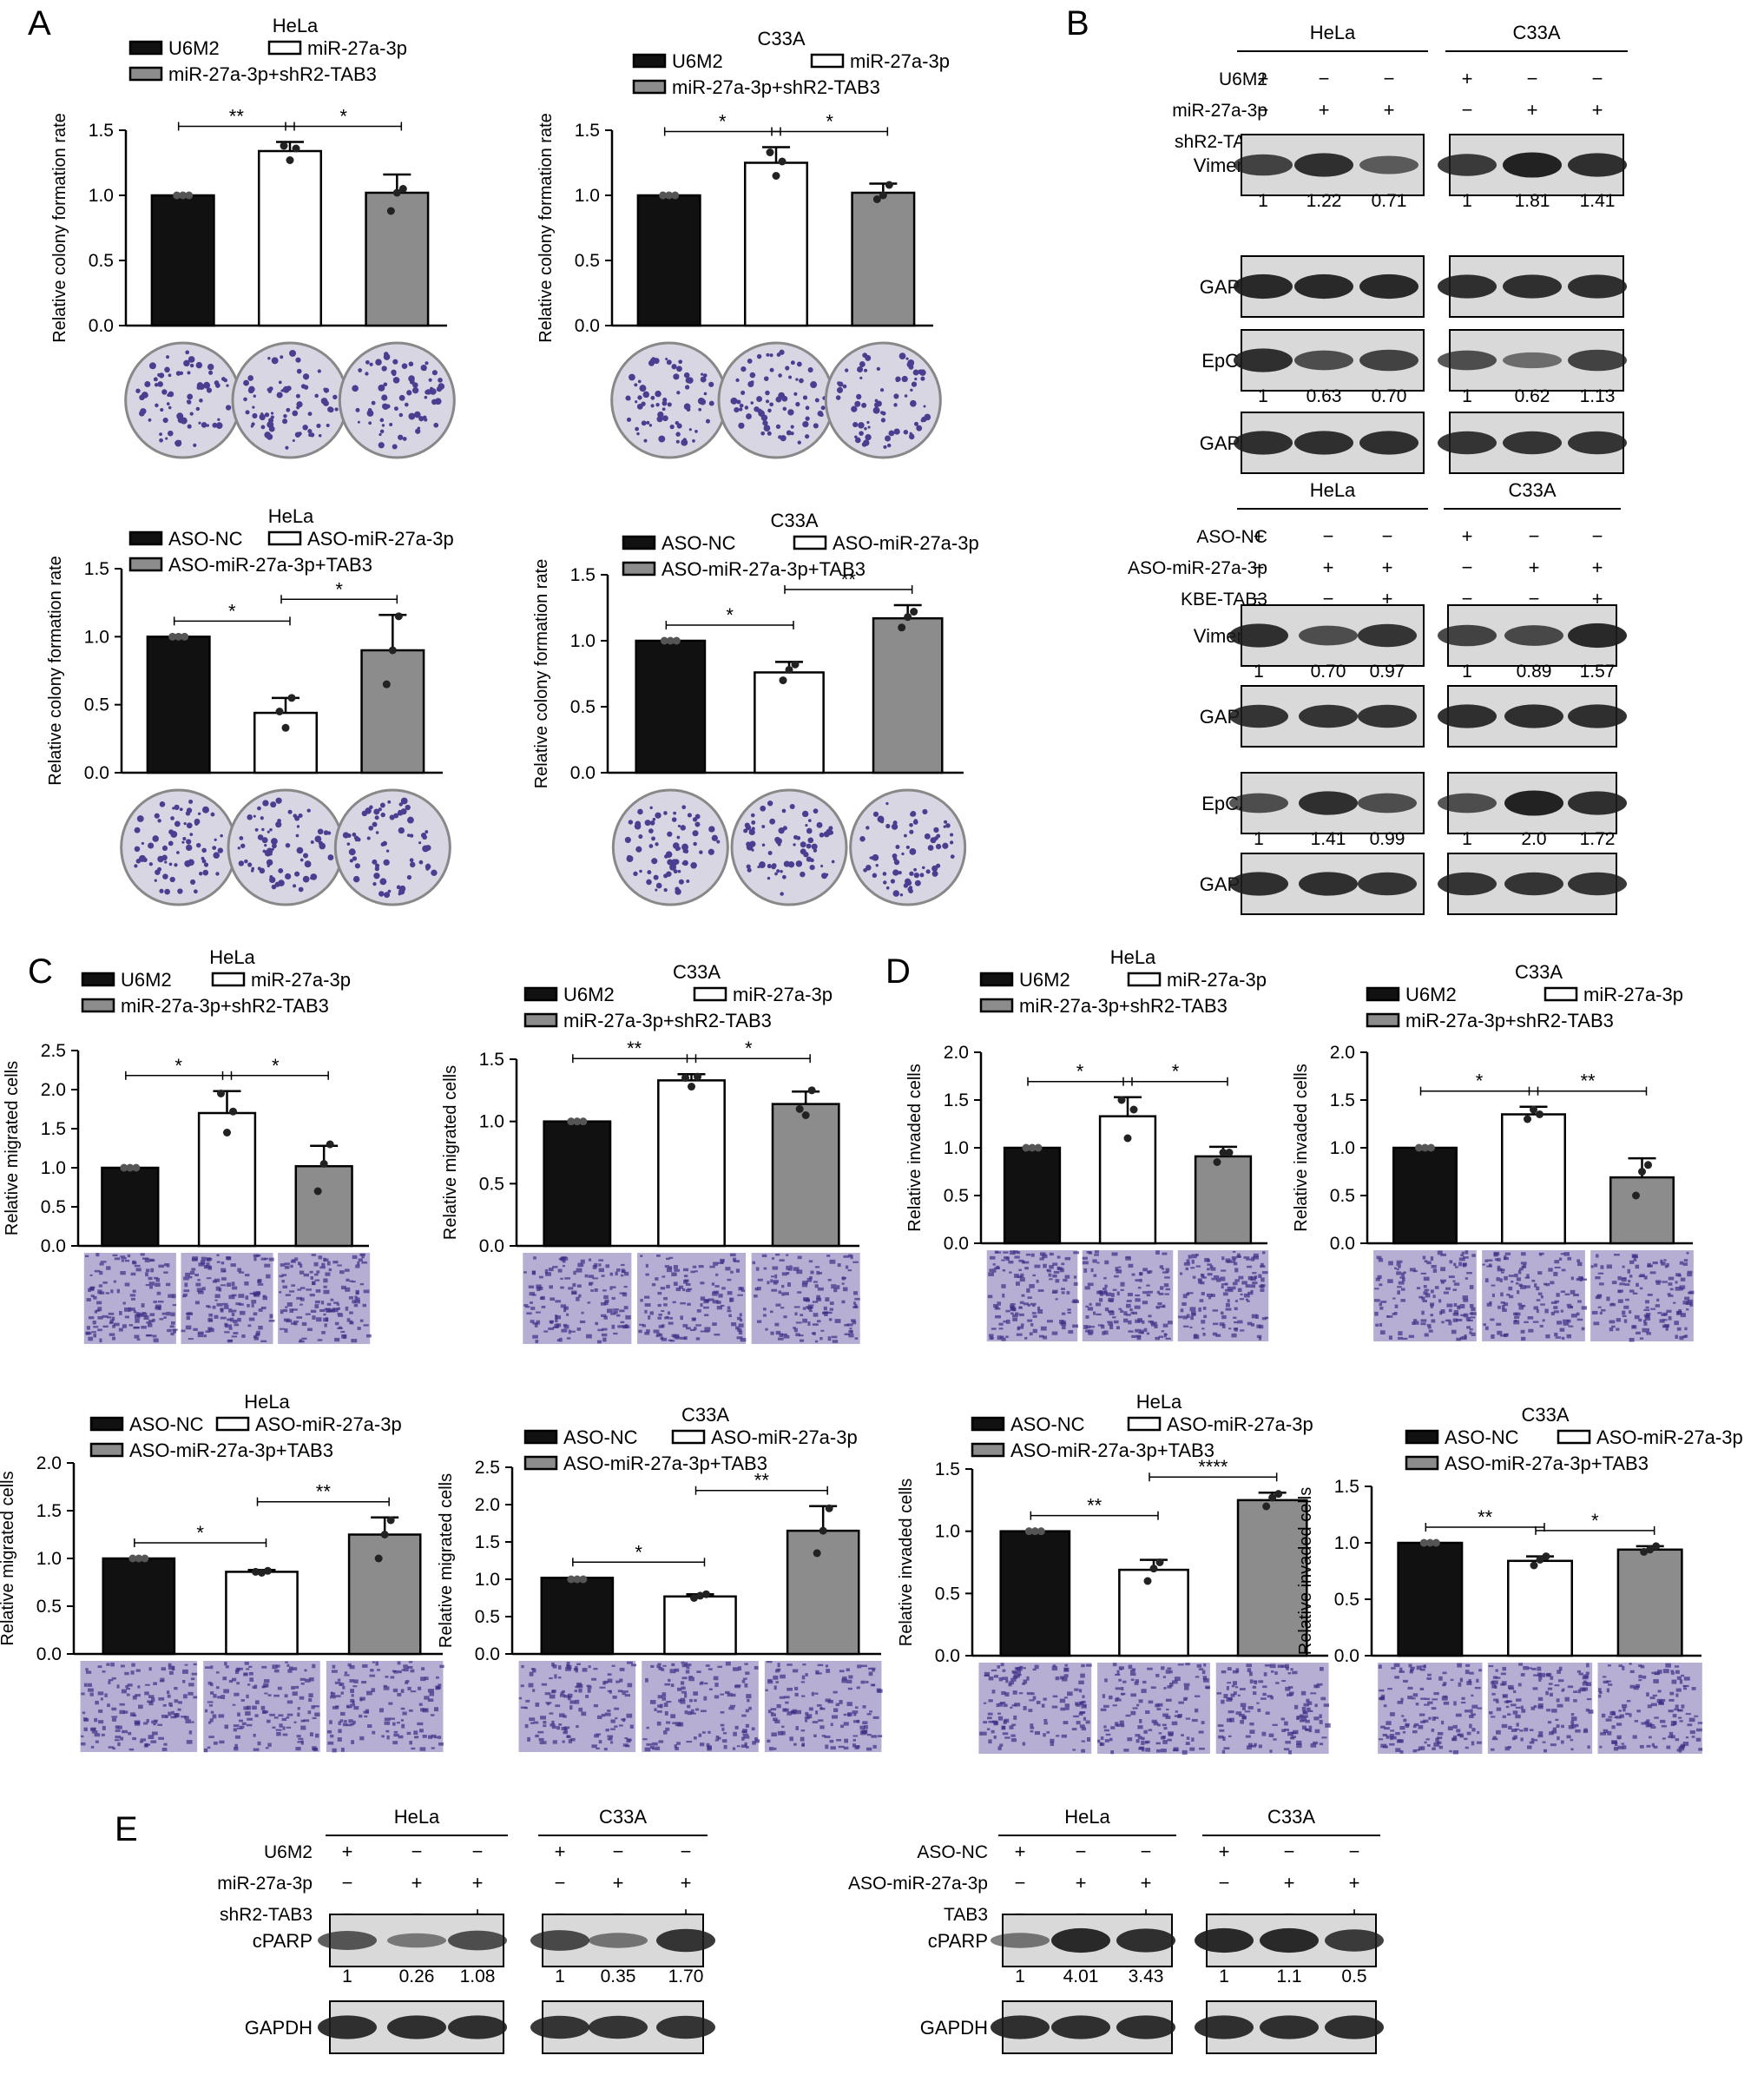 This screenshot has width=1764, height=2095. Describe the element at coordinates (289, 1852) in the screenshot. I see `condition-label: U6M2` at that location.